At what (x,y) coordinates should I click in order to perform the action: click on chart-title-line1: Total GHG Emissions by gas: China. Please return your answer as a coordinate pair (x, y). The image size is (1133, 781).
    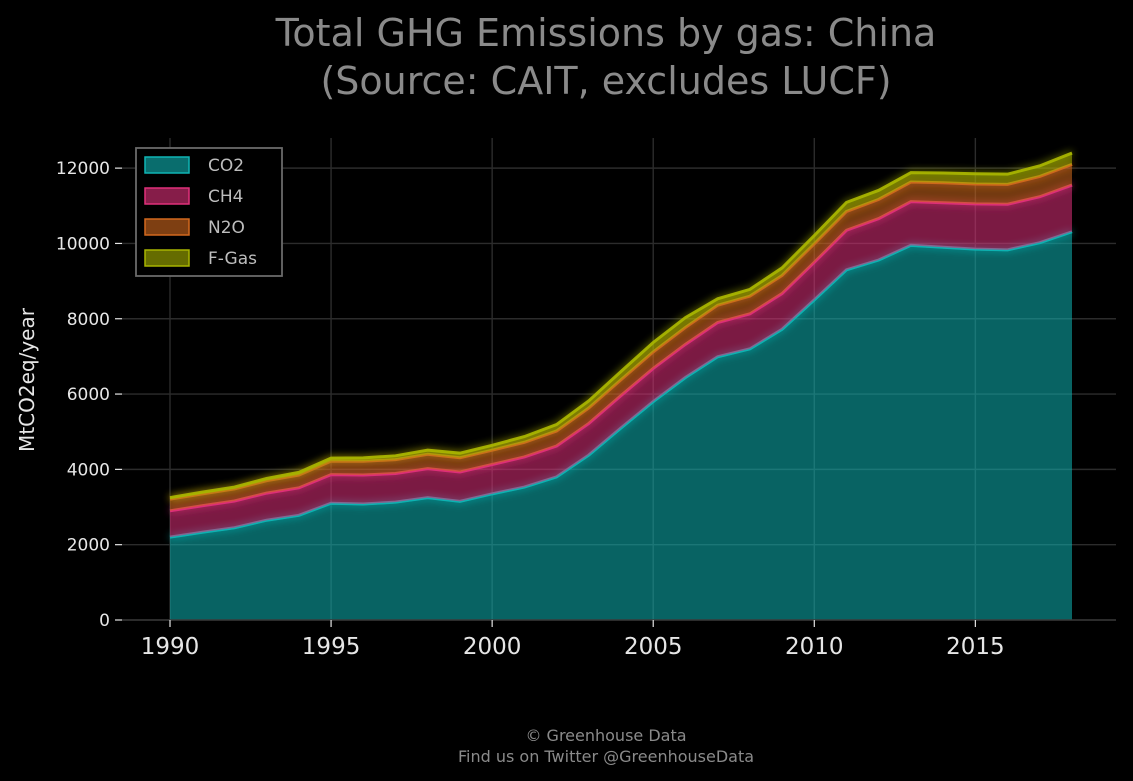
    Looking at the image, I should click on (606, 33).